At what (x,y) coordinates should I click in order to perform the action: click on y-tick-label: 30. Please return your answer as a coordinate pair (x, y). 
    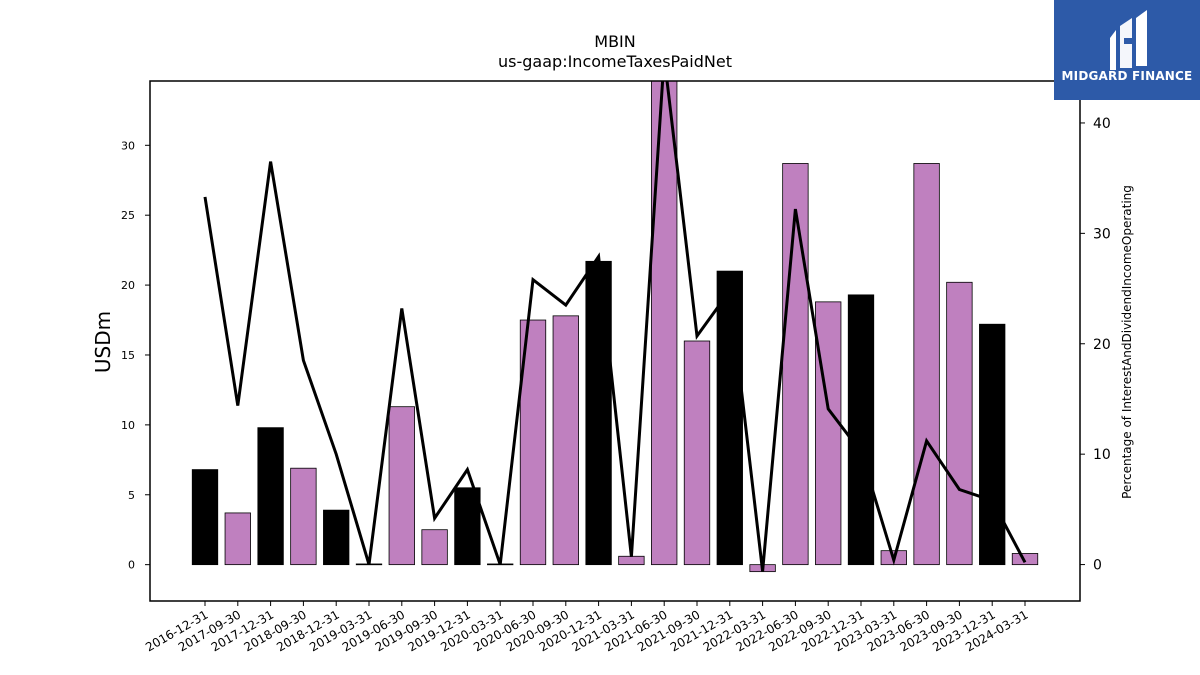
    Looking at the image, I should click on (128, 145).